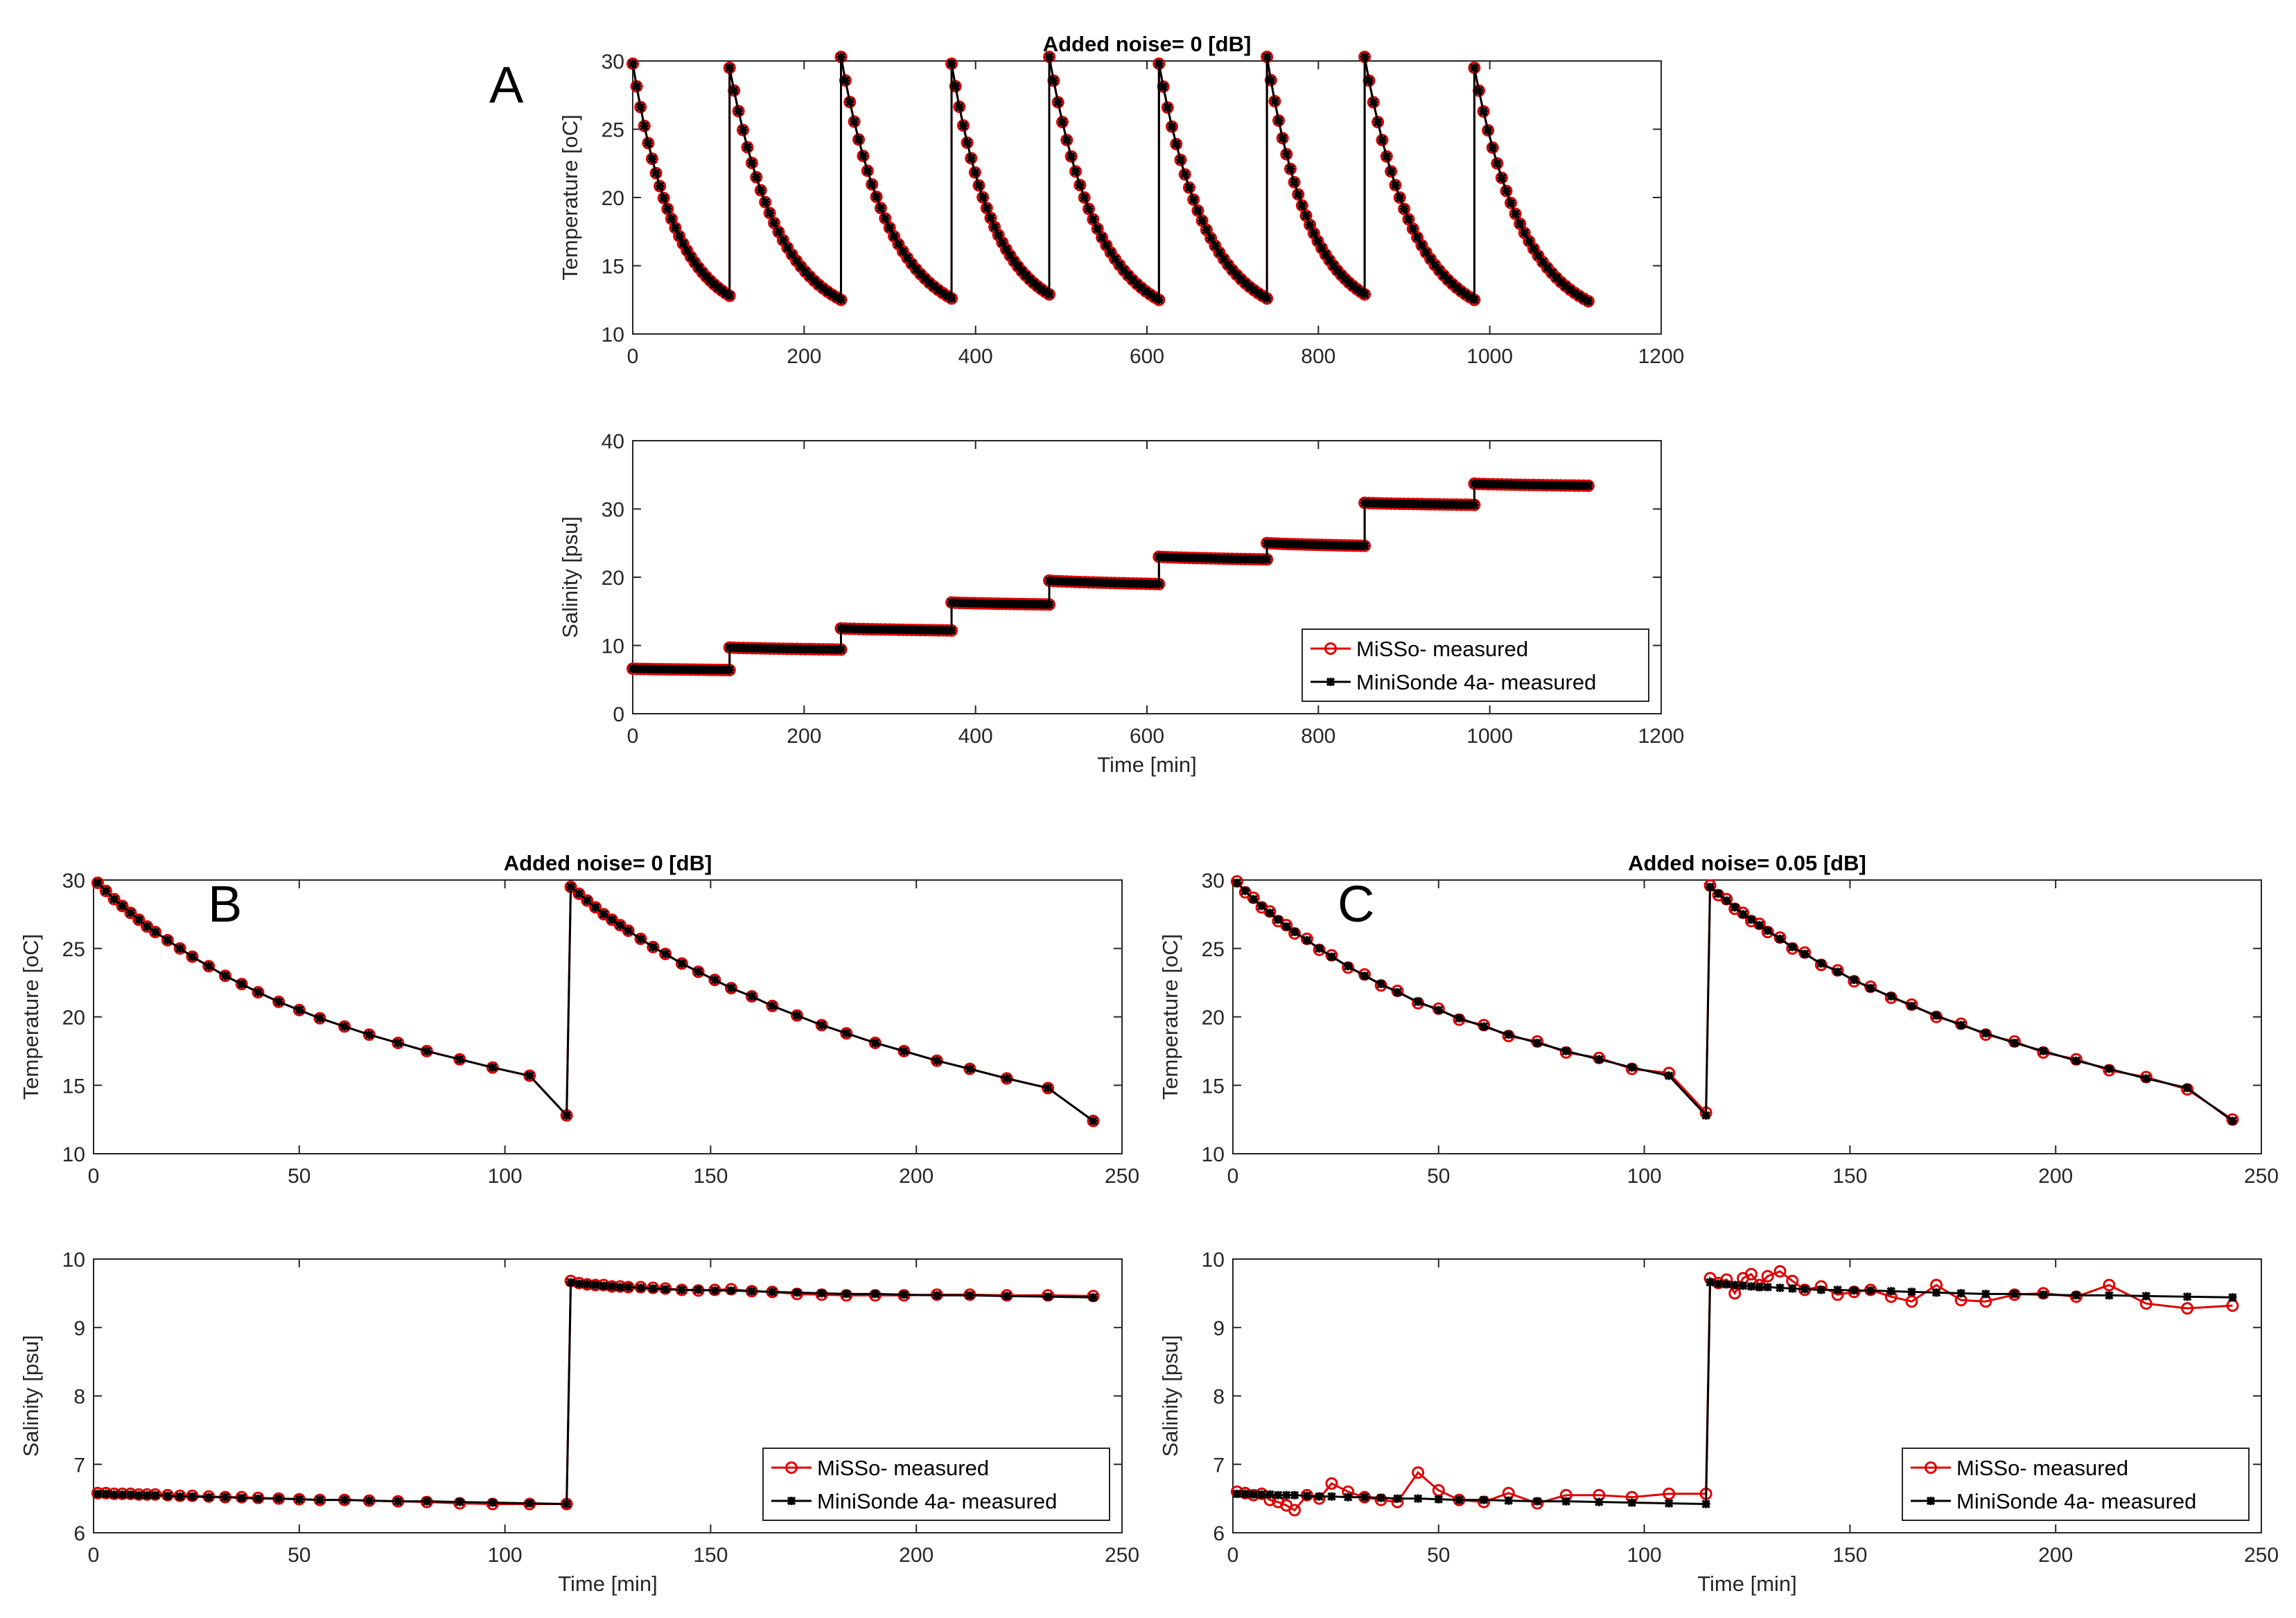 The image size is (2296, 1618). I want to click on legend-marker, so click(791, 1467).